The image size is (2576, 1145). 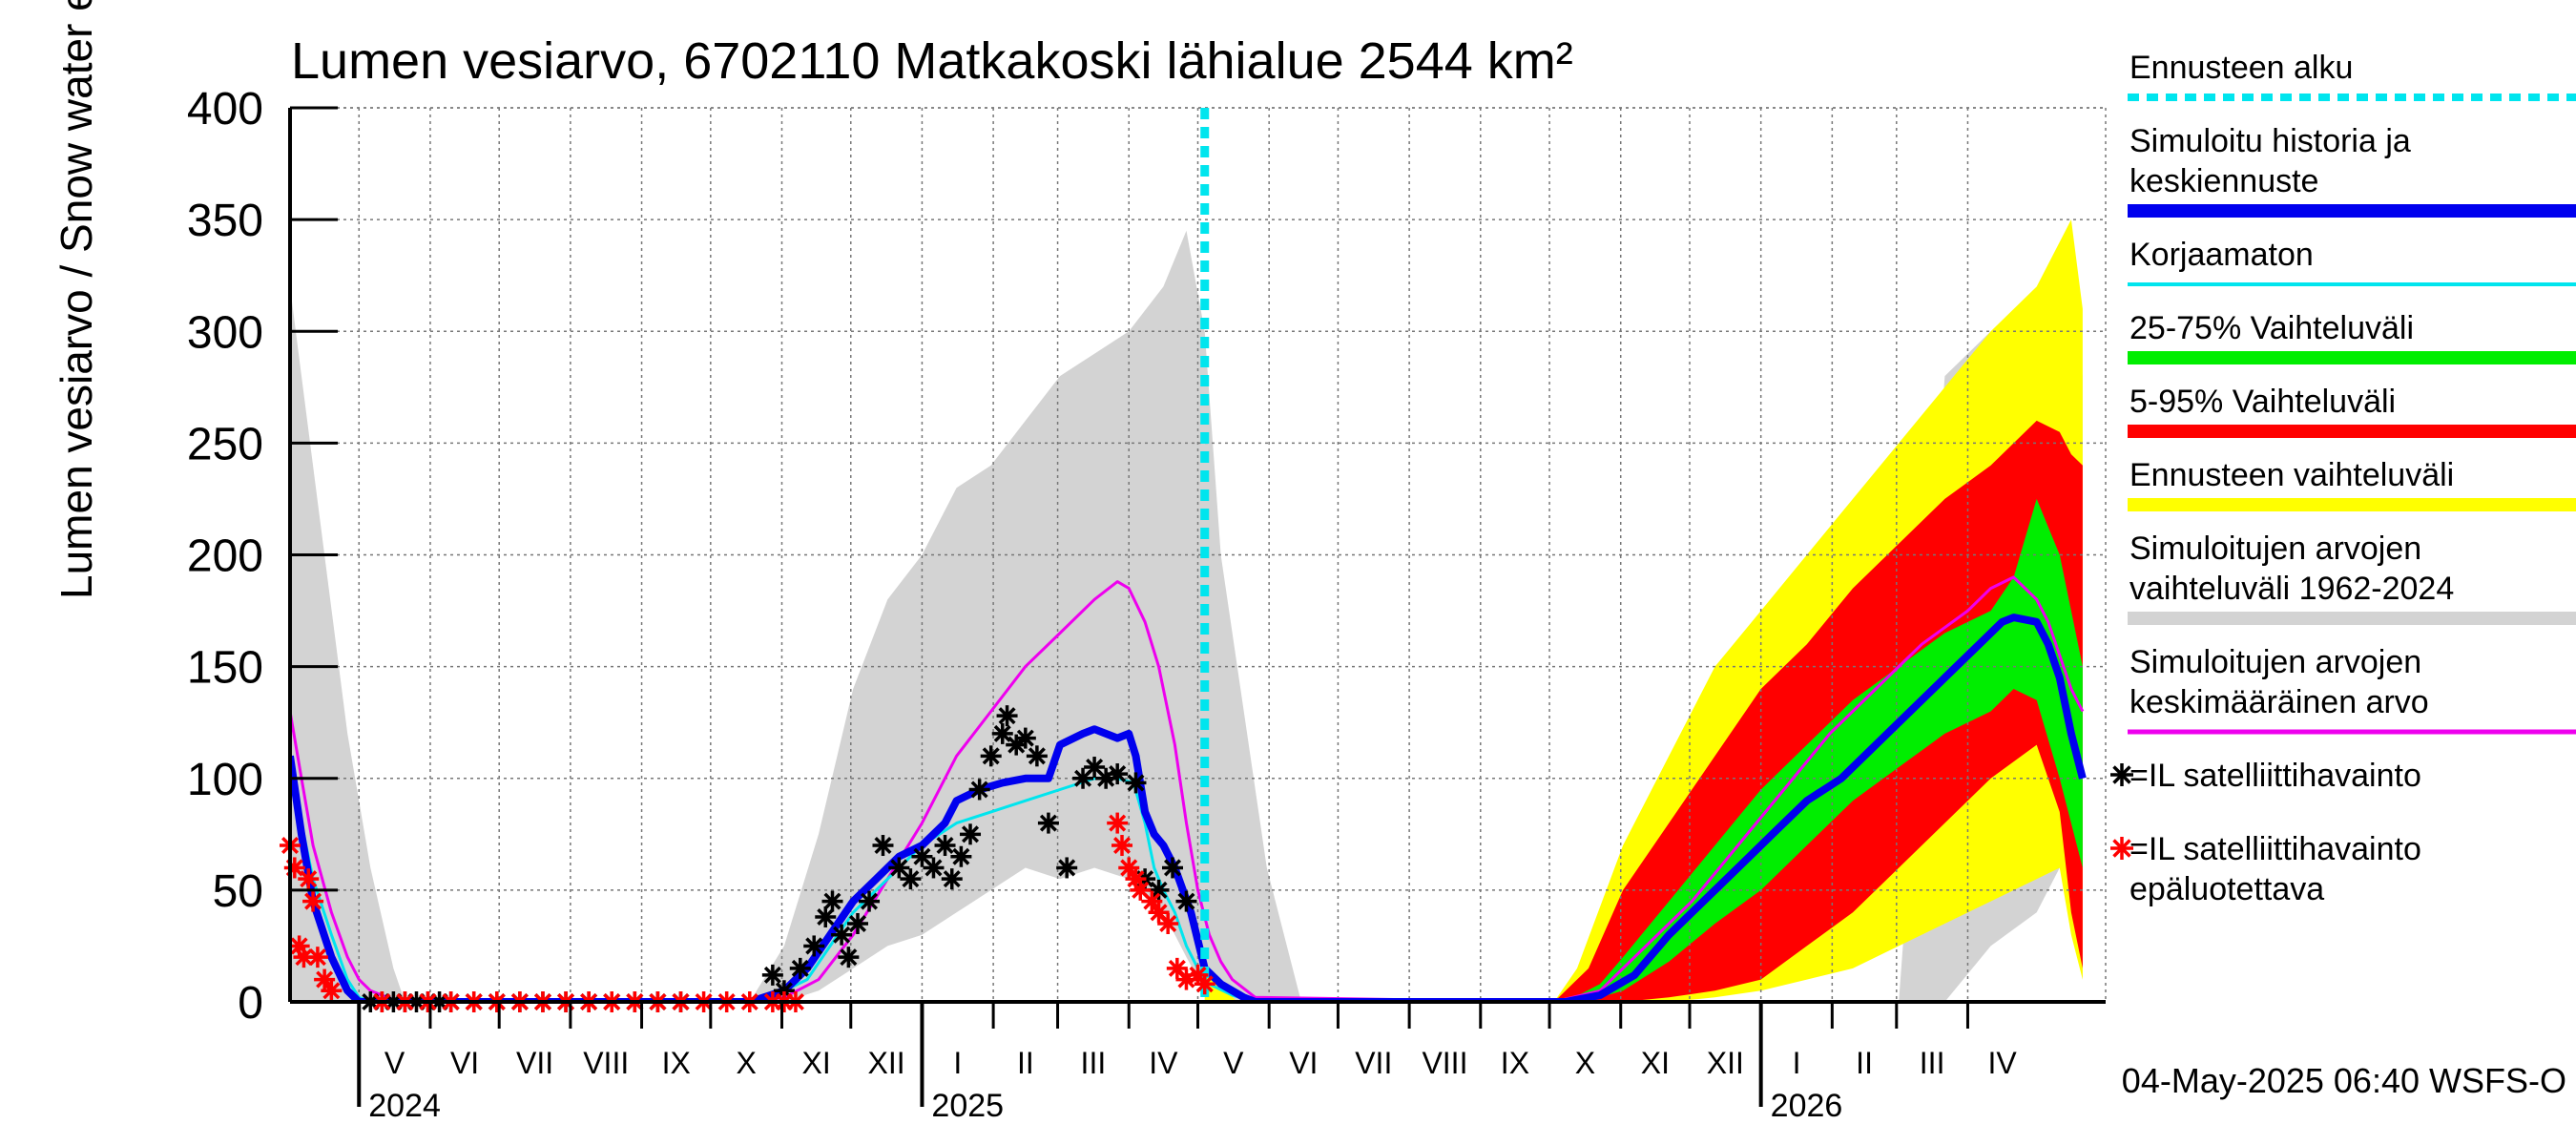 I want to click on legend-item-5: Ennusteen vaihteluväli, so click(x=2352, y=484).